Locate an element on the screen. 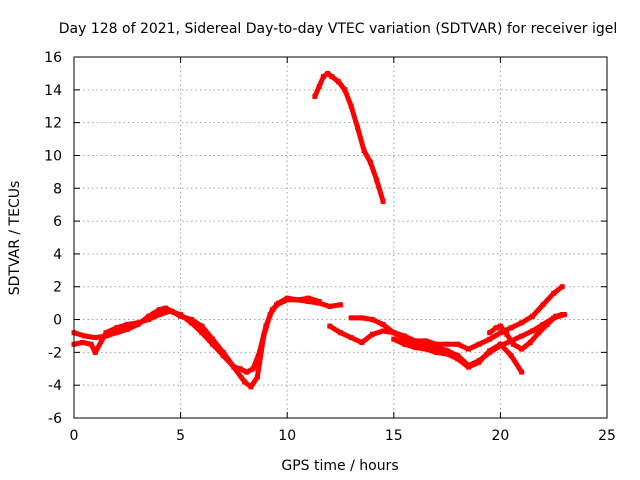 Image resolution: width=640 pixels, height=480 pixels. series-arc-a is located at coordinates (207, 343).